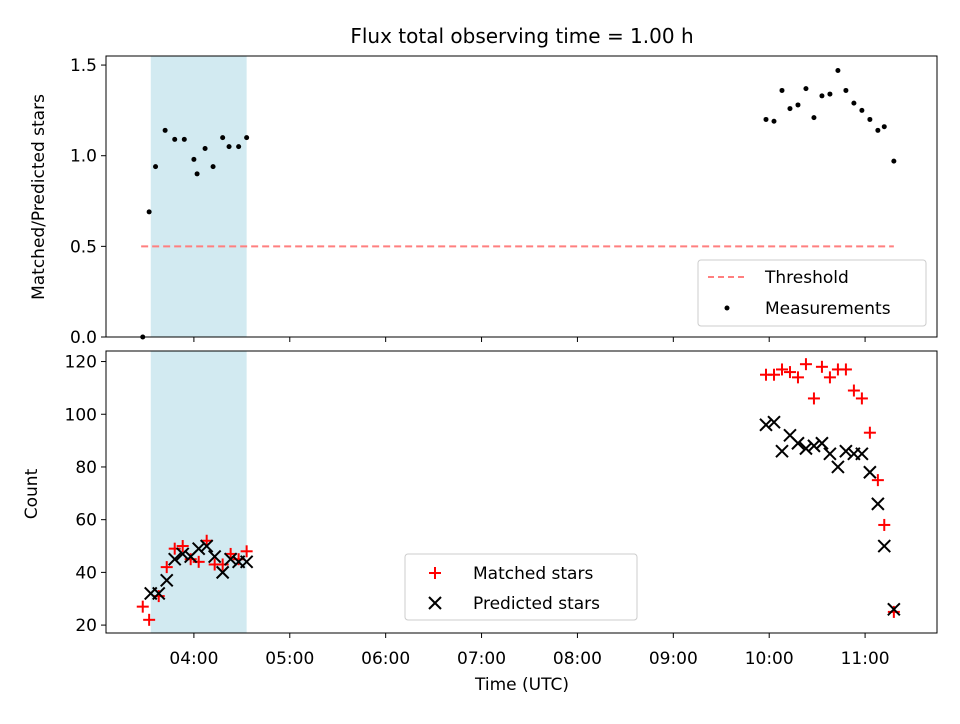 The width and height of the screenshot is (960, 724). What do you see at coordinates (193, 659) in the screenshot?
I see `x-tick-label: 04:00` at bounding box center [193, 659].